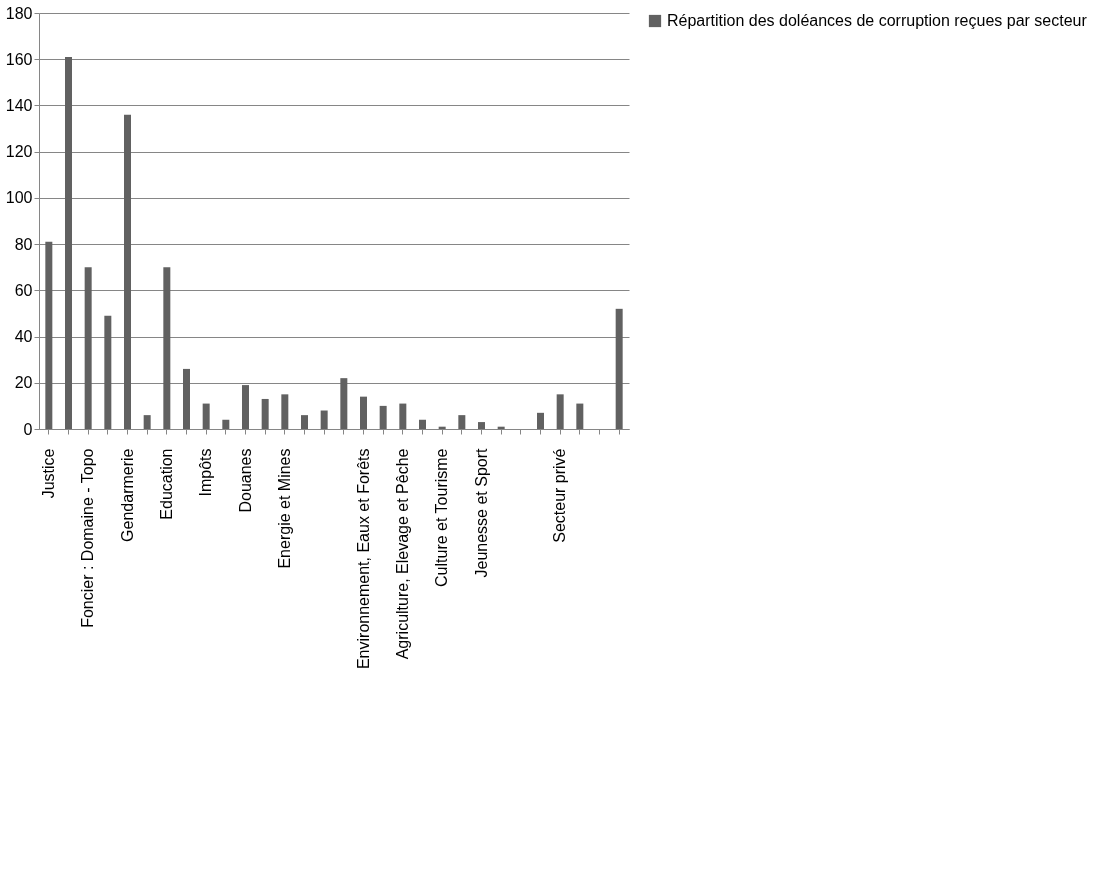  Describe the element at coordinates (23, 383) in the screenshot. I see `y-tick-label: 20` at that location.